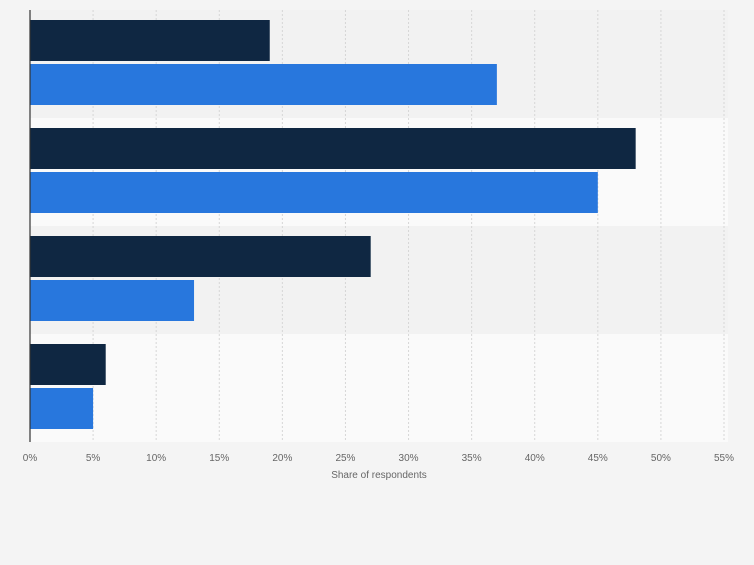  What do you see at coordinates (378, 458) in the screenshot?
I see `x-tick-labels: 0% 5% 10% 15% 20% 25% 30% 35% 40% 45% 50% 55%` at bounding box center [378, 458].